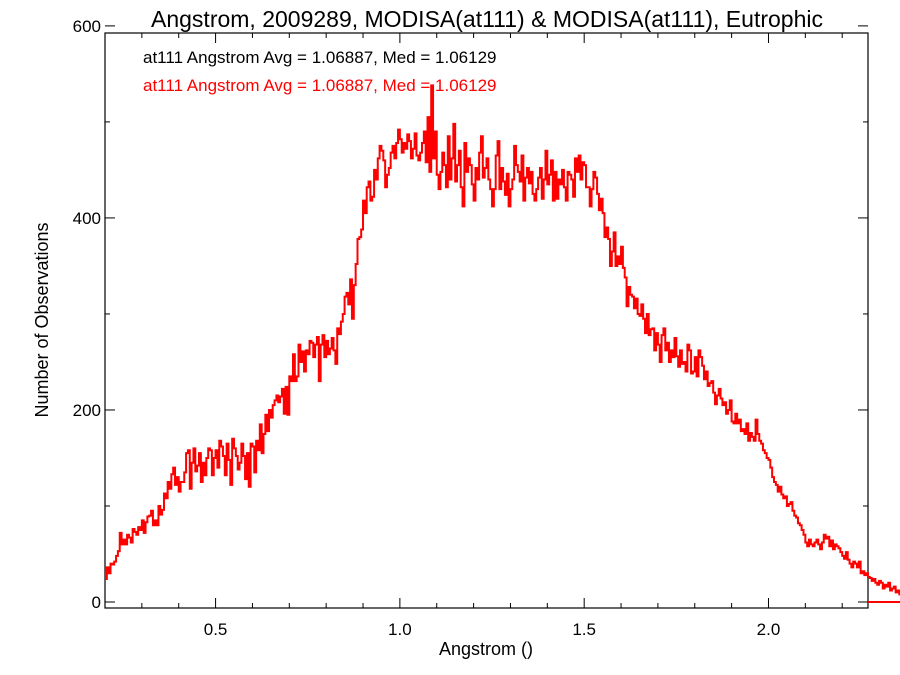 The width and height of the screenshot is (900, 675). Describe the element at coordinates (216, 629) in the screenshot. I see `x-tick-label: 0.5` at that location.